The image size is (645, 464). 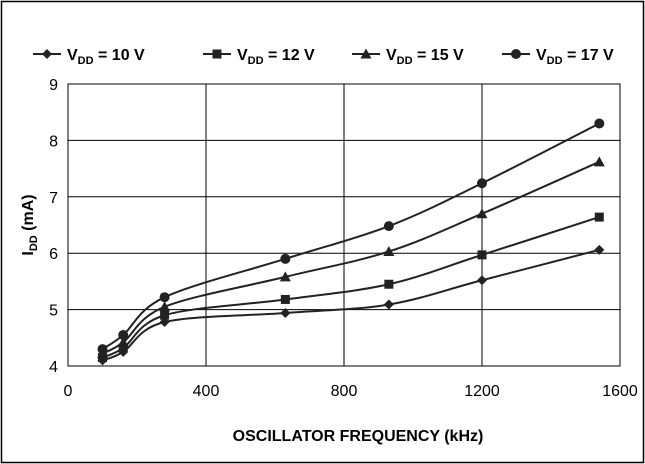 I want to click on legend-label: VDD = 12 V, so click(x=276, y=57).